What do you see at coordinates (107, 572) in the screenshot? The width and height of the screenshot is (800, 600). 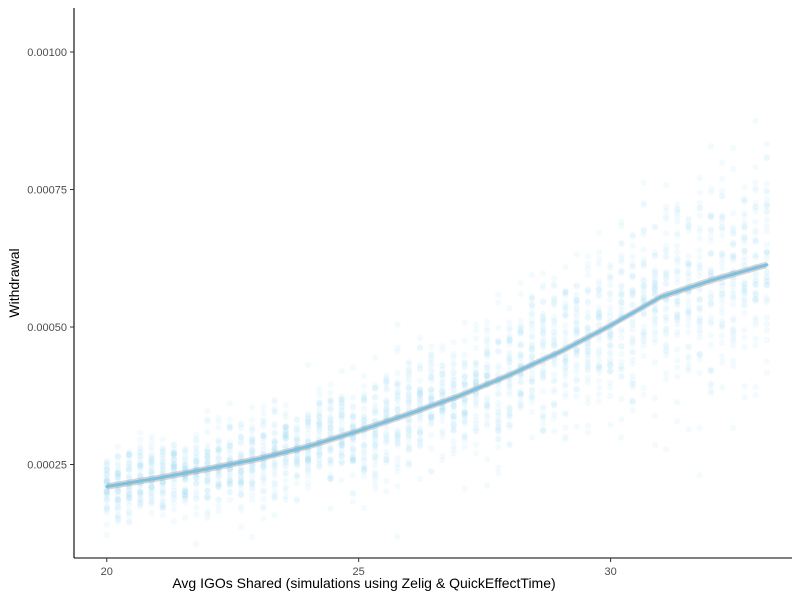 I see `x-tick-label: 20` at bounding box center [107, 572].